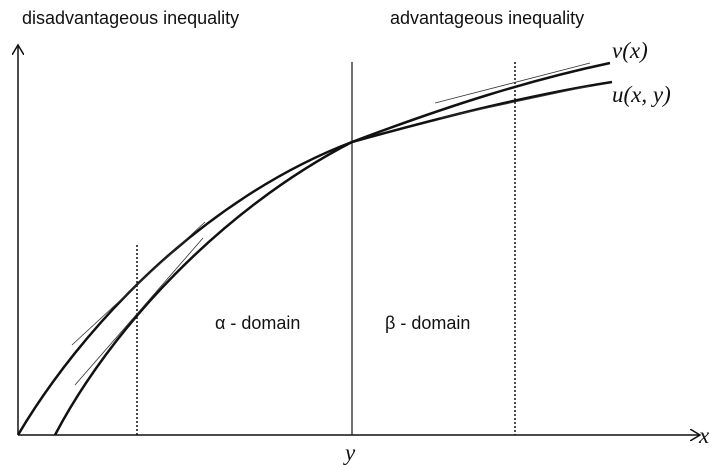 The height and width of the screenshot is (465, 714). I want to click on axis-label: x, so click(704, 435).